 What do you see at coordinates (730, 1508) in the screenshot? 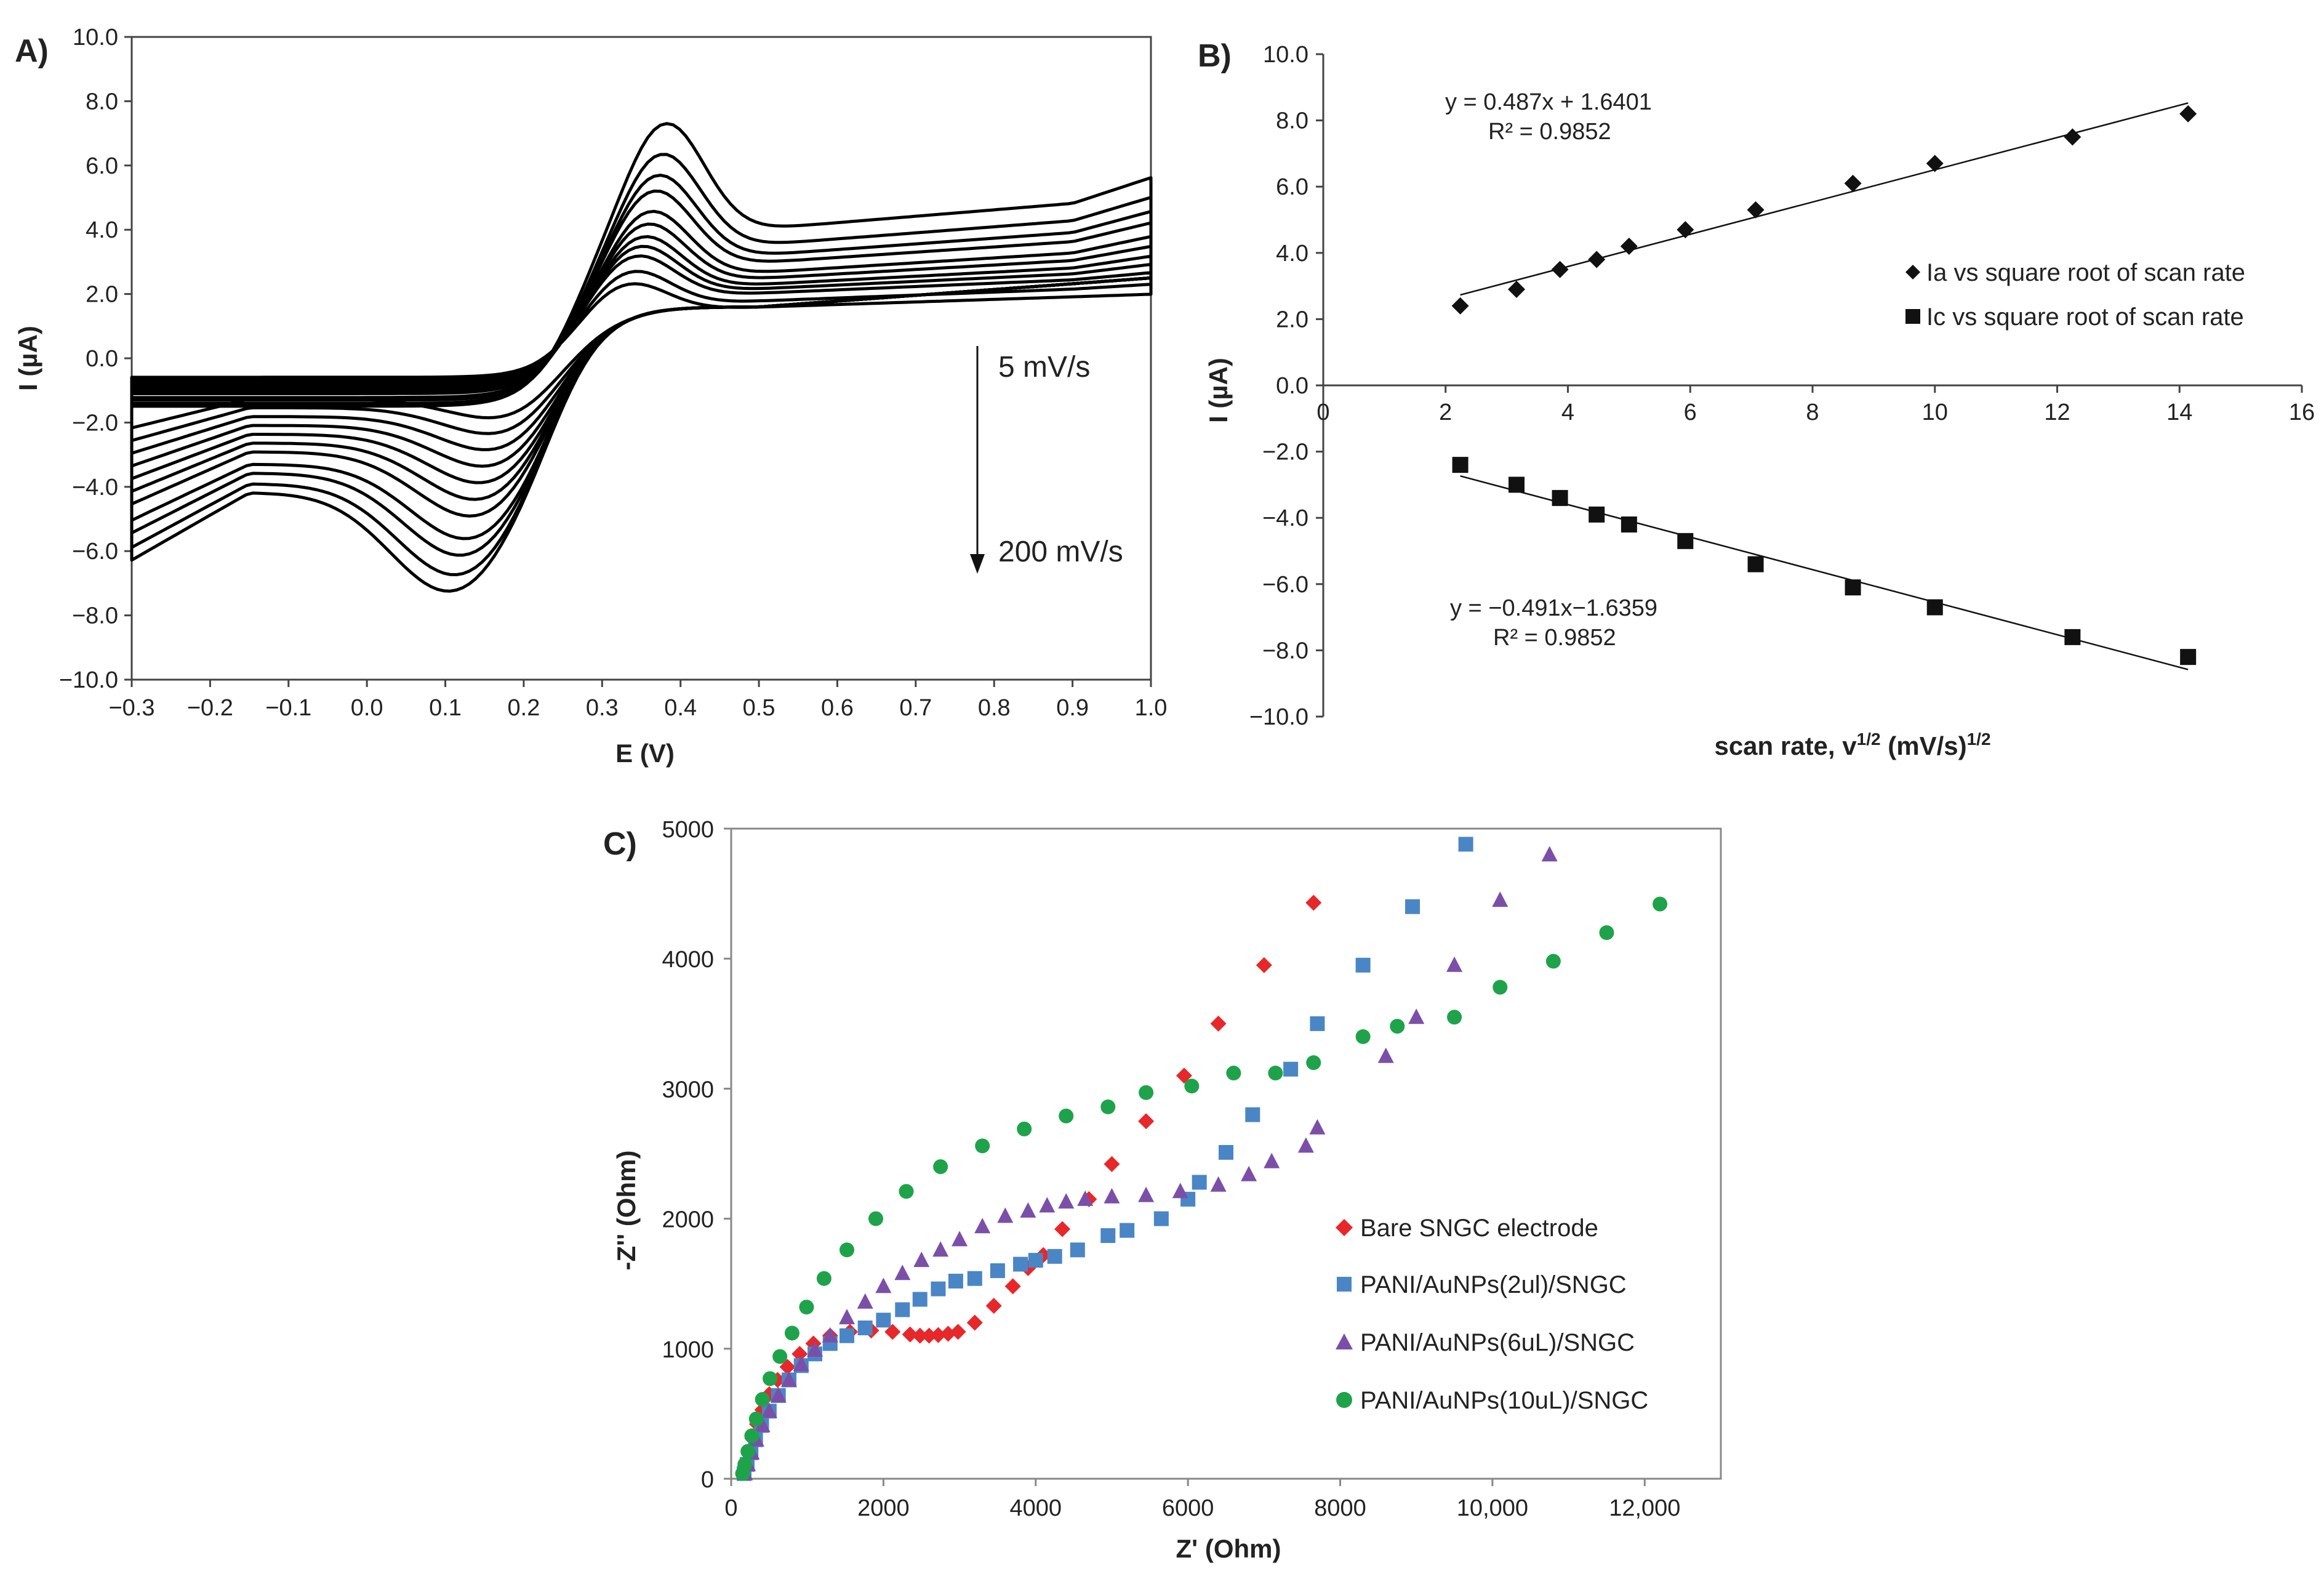
I see `panel-c-x-tick-label: 0` at bounding box center [730, 1508].